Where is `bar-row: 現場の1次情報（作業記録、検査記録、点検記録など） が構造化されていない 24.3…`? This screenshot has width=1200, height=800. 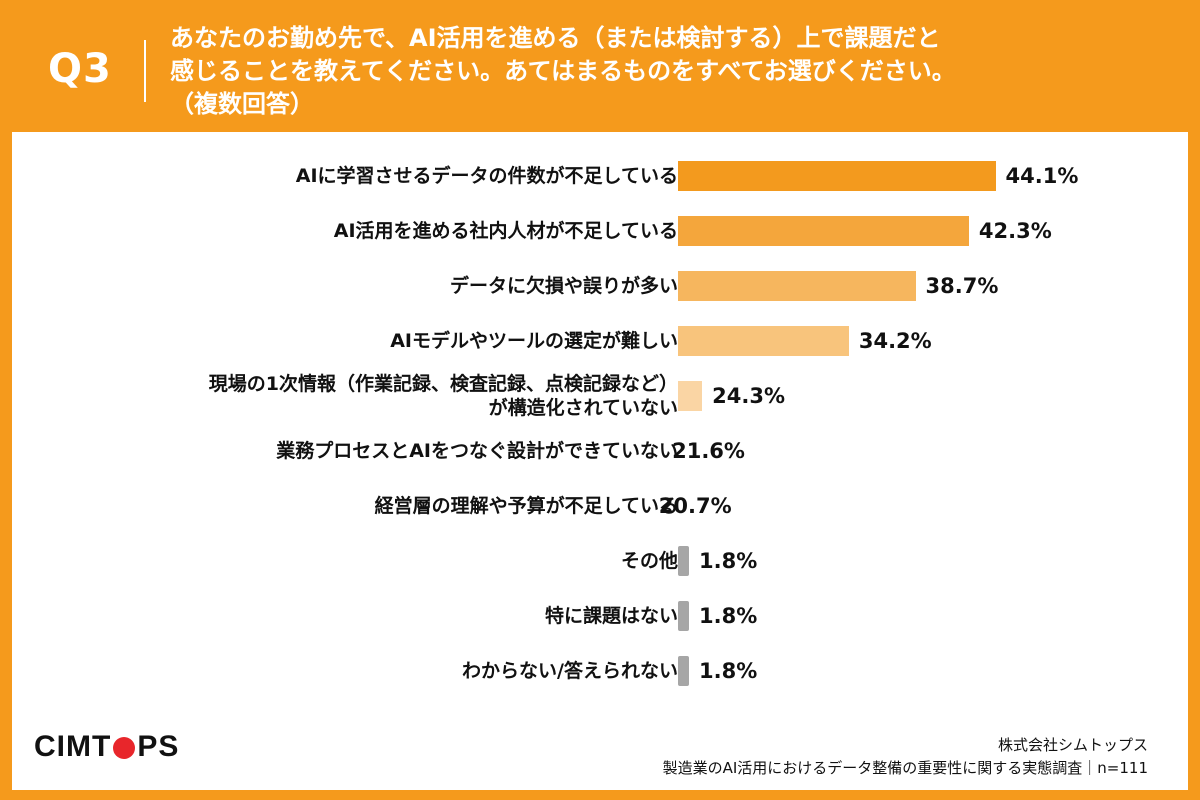
bar-row: 現場の1次情報（作業記録、検査記録、点検記録など） が構造化されていない 24.3… is located at coordinates (600, 396).